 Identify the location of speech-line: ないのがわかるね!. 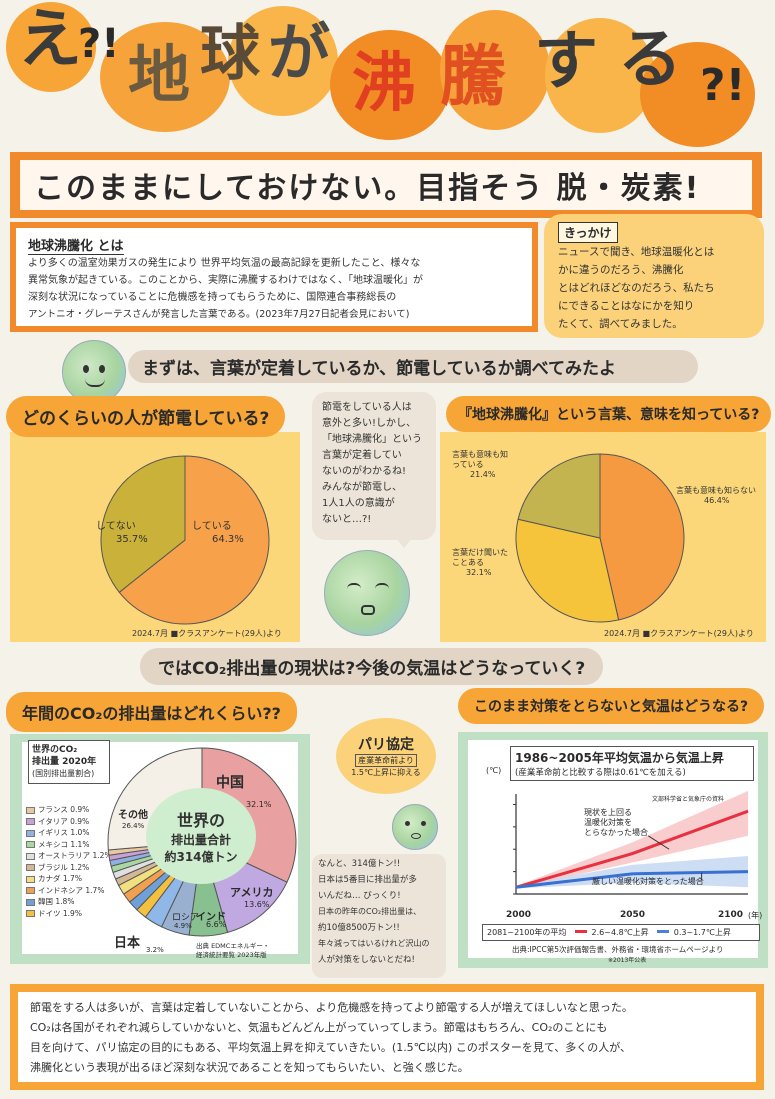
(364, 471).